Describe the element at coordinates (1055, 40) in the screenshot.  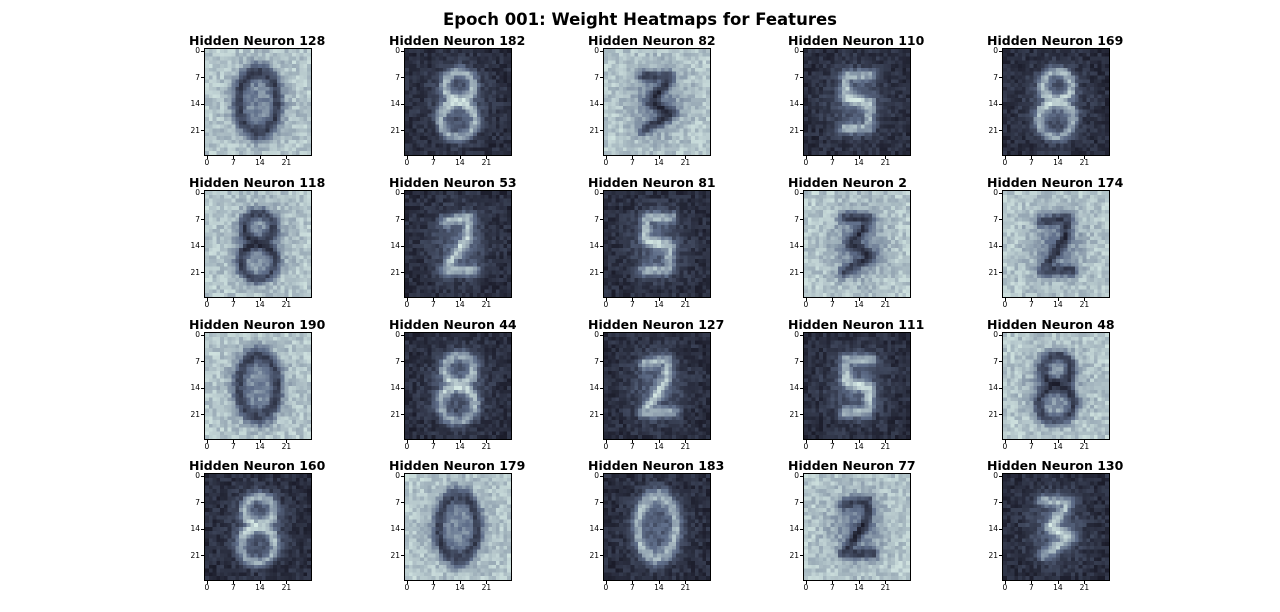
I see `panel-title: Hidden Neuron 169` at that location.